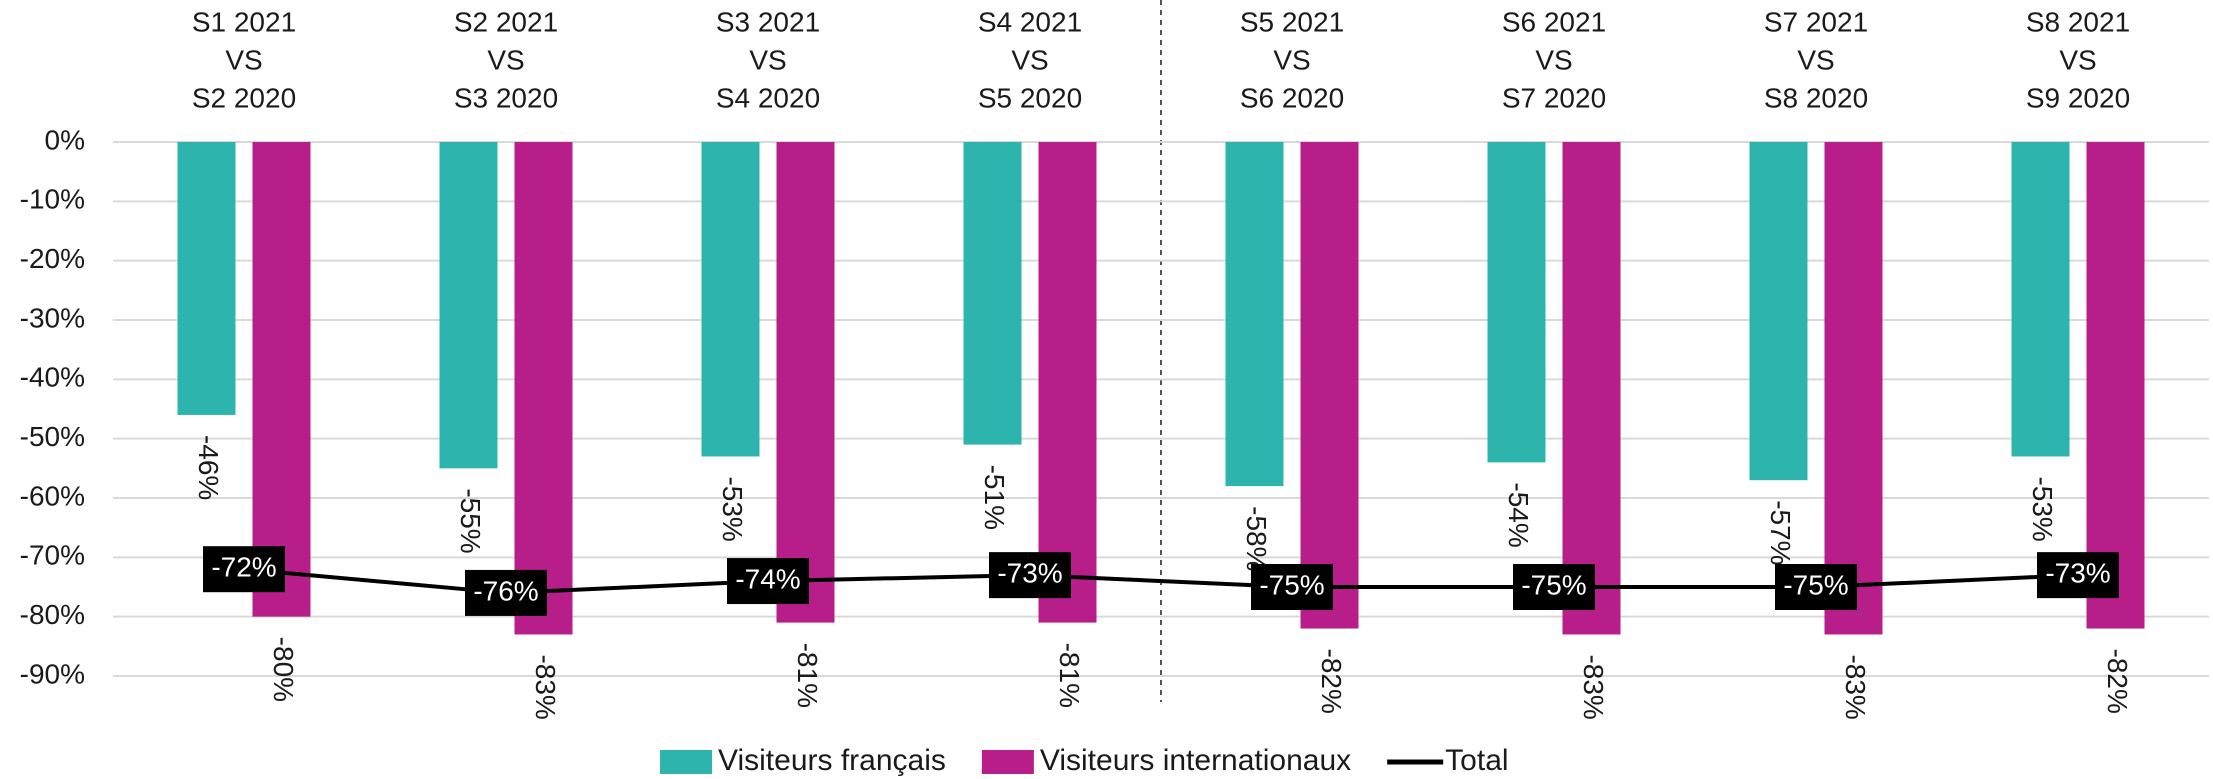  What do you see at coordinates (52, 377) in the screenshot?
I see `y-tick-label: -40%` at bounding box center [52, 377].